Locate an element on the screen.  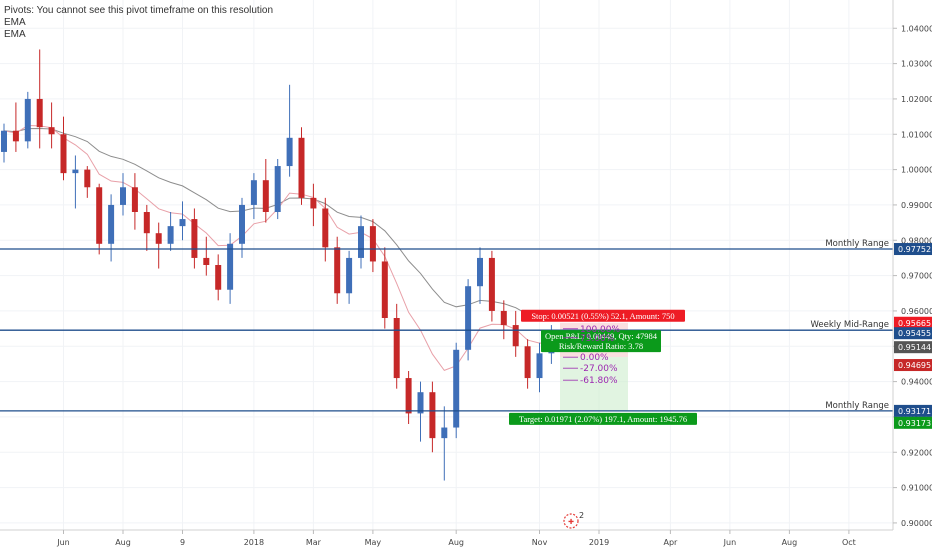
y-tick-label: 1.02000 is located at coordinates (916, 99).